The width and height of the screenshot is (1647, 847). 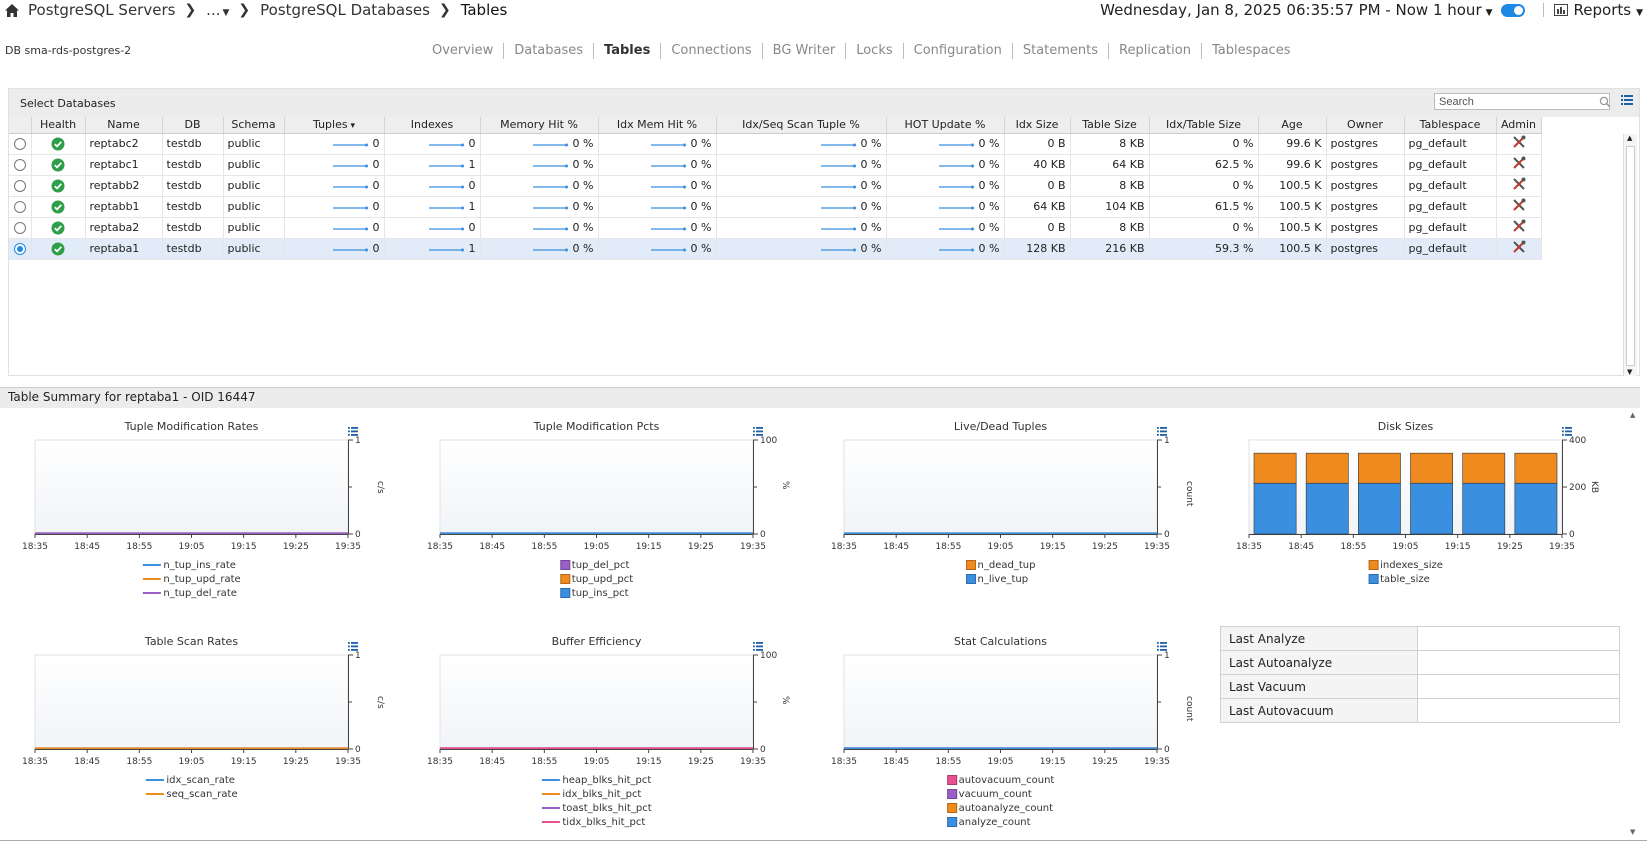 I want to click on legend-item: tup_upd_pct, so click(x=596, y=579).